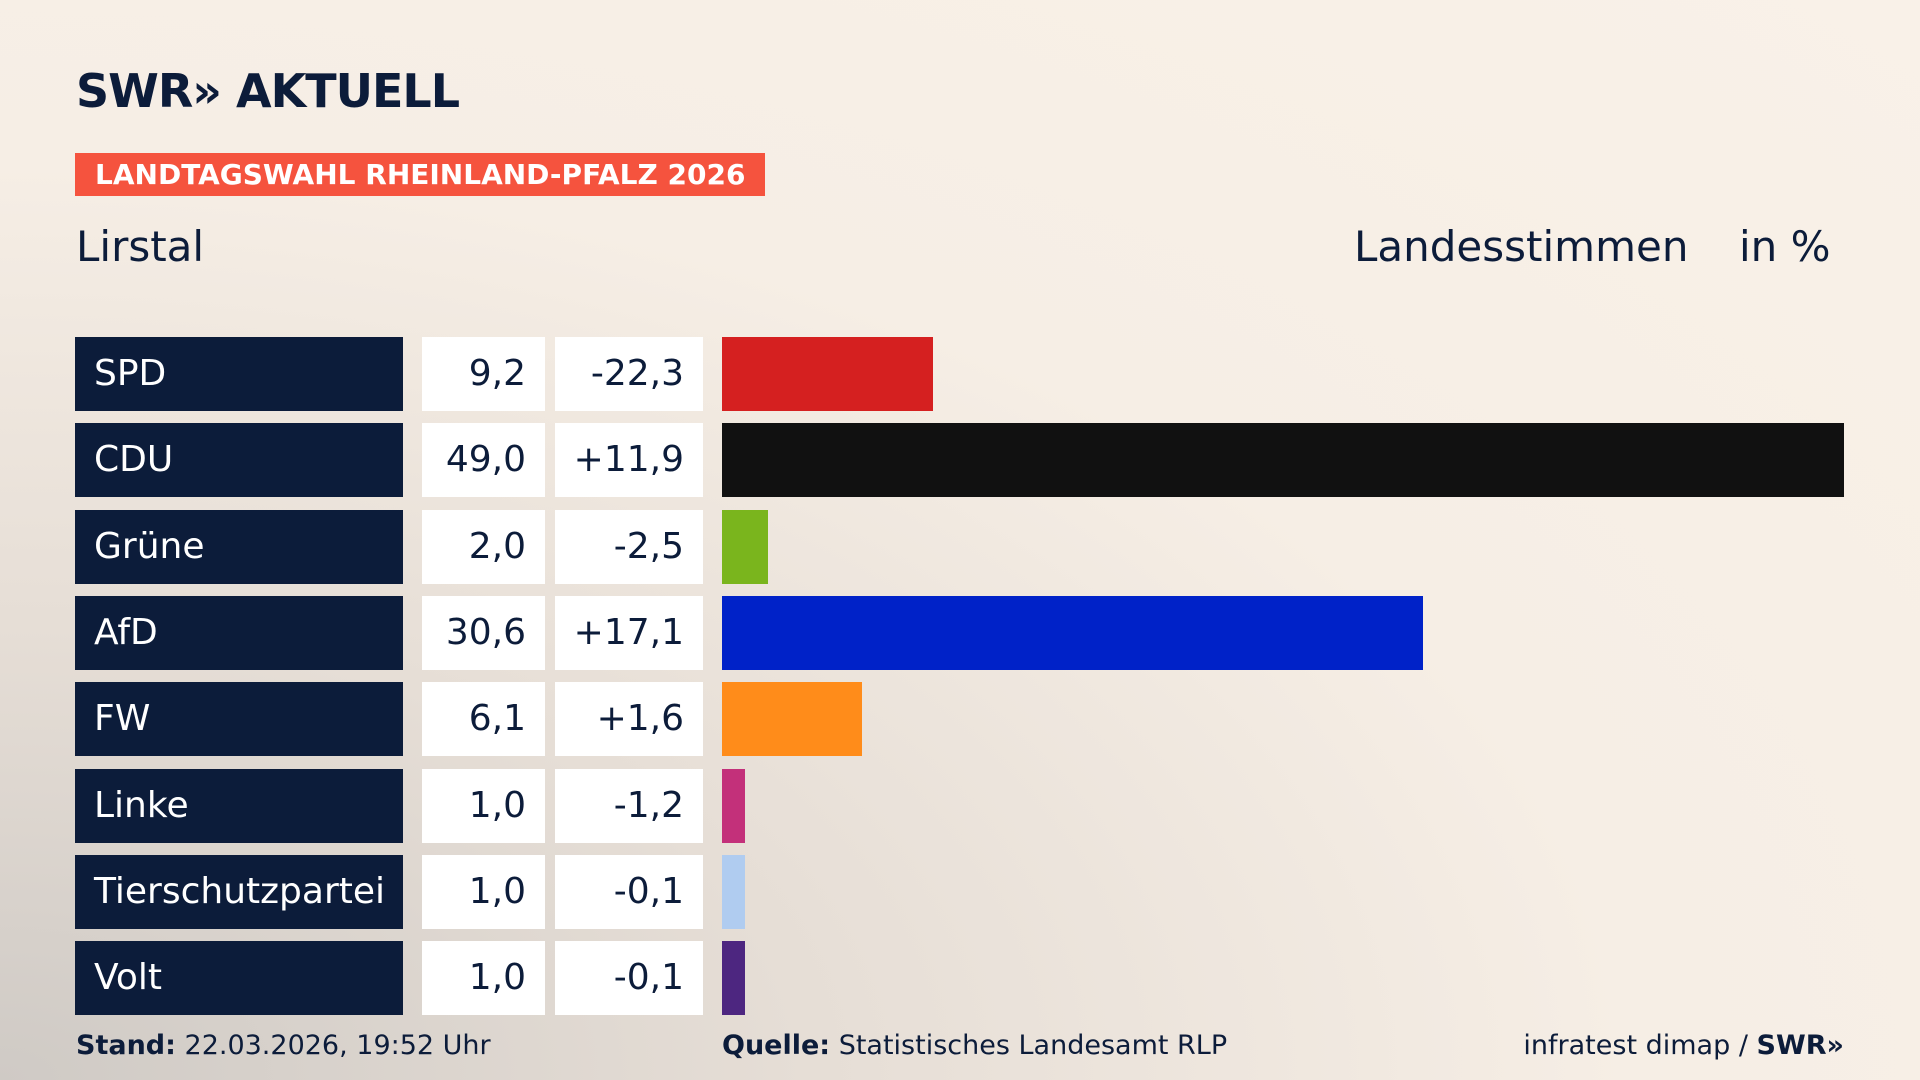 The image size is (1920, 1080). Describe the element at coordinates (629, 719) in the screenshot. I see `change-label: +1,6` at that location.